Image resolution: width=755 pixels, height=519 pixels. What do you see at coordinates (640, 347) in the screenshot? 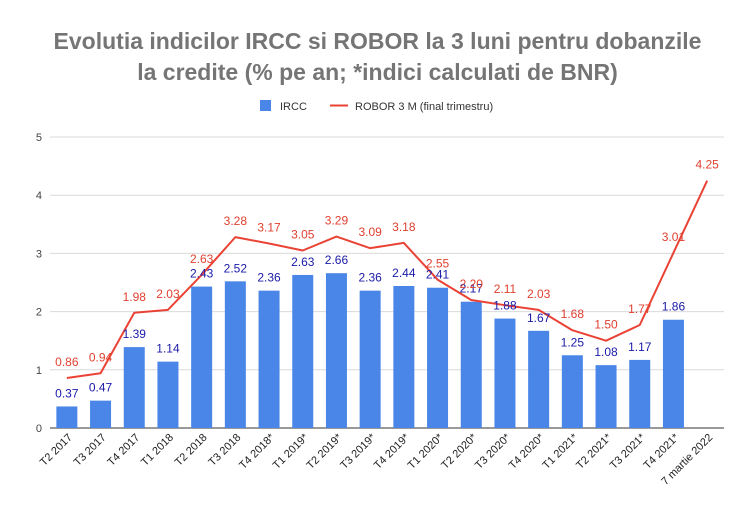
I see `data-label-ircc: 1.17` at bounding box center [640, 347].